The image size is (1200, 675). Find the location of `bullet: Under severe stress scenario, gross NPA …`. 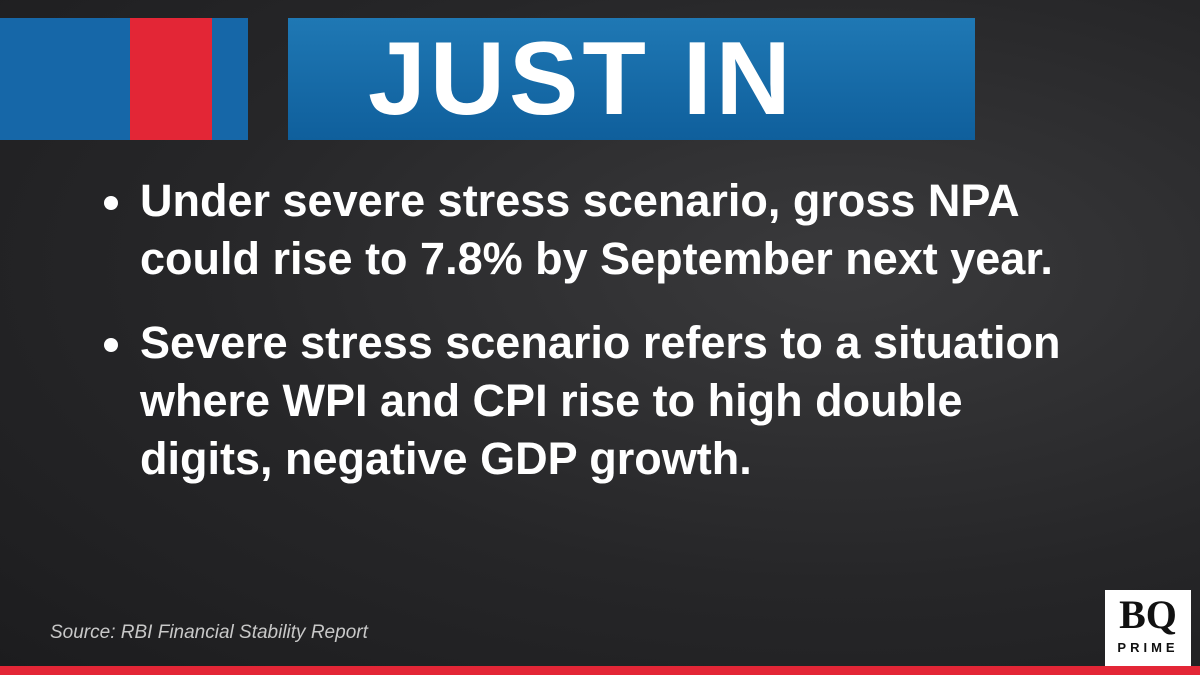

bullet: Under severe stress scenario, gross NPA … is located at coordinates (600, 230).